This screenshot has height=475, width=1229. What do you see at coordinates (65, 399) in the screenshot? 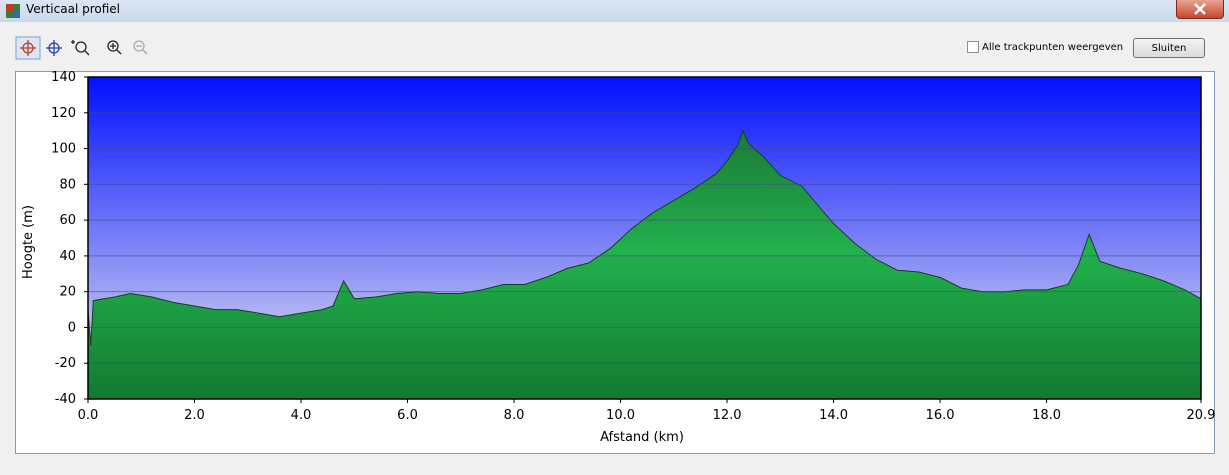
I see `y-tick-label: -40` at bounding box center [65, 399].